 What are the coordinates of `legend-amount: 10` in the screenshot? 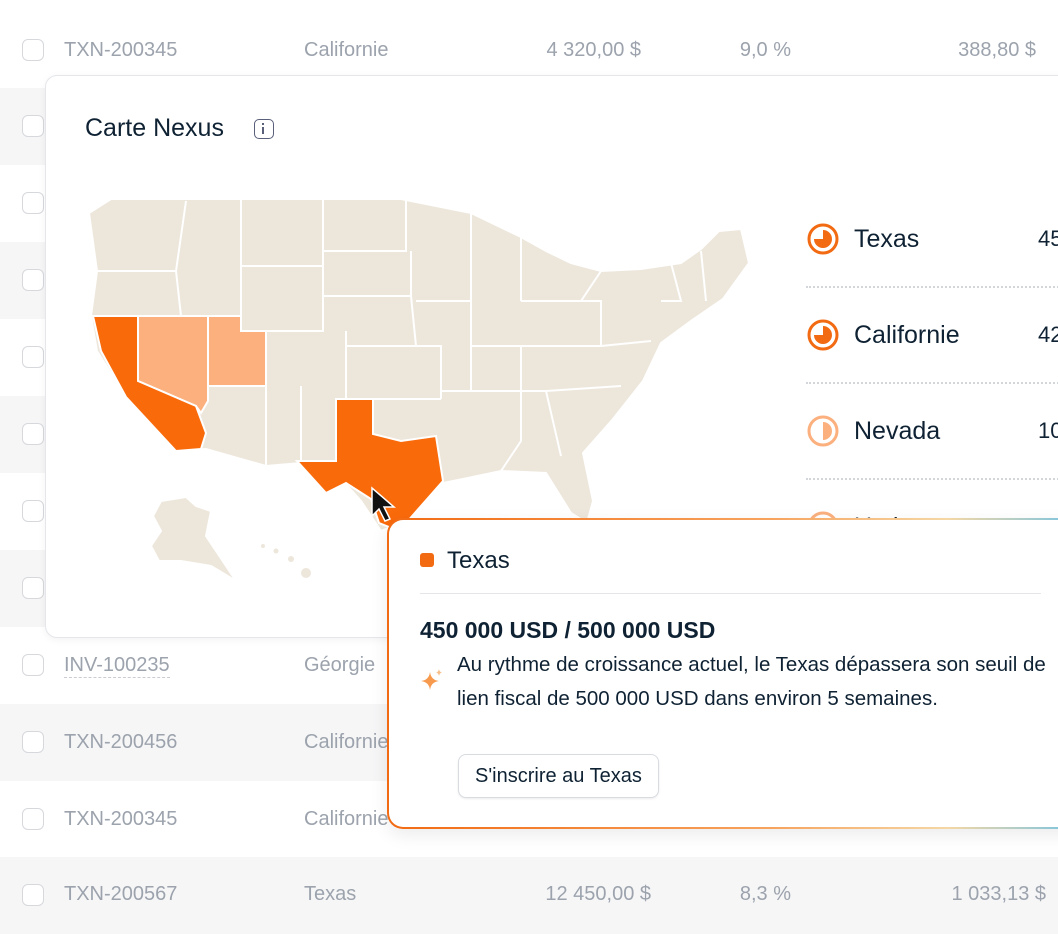 It's located at (1048, 430).